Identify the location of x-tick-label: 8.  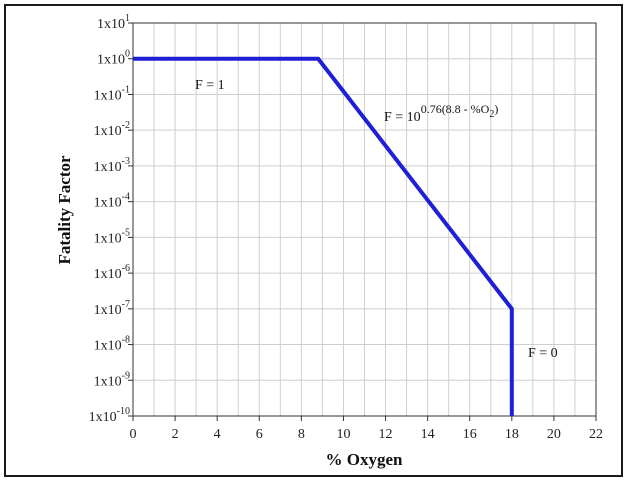
(301, 434).